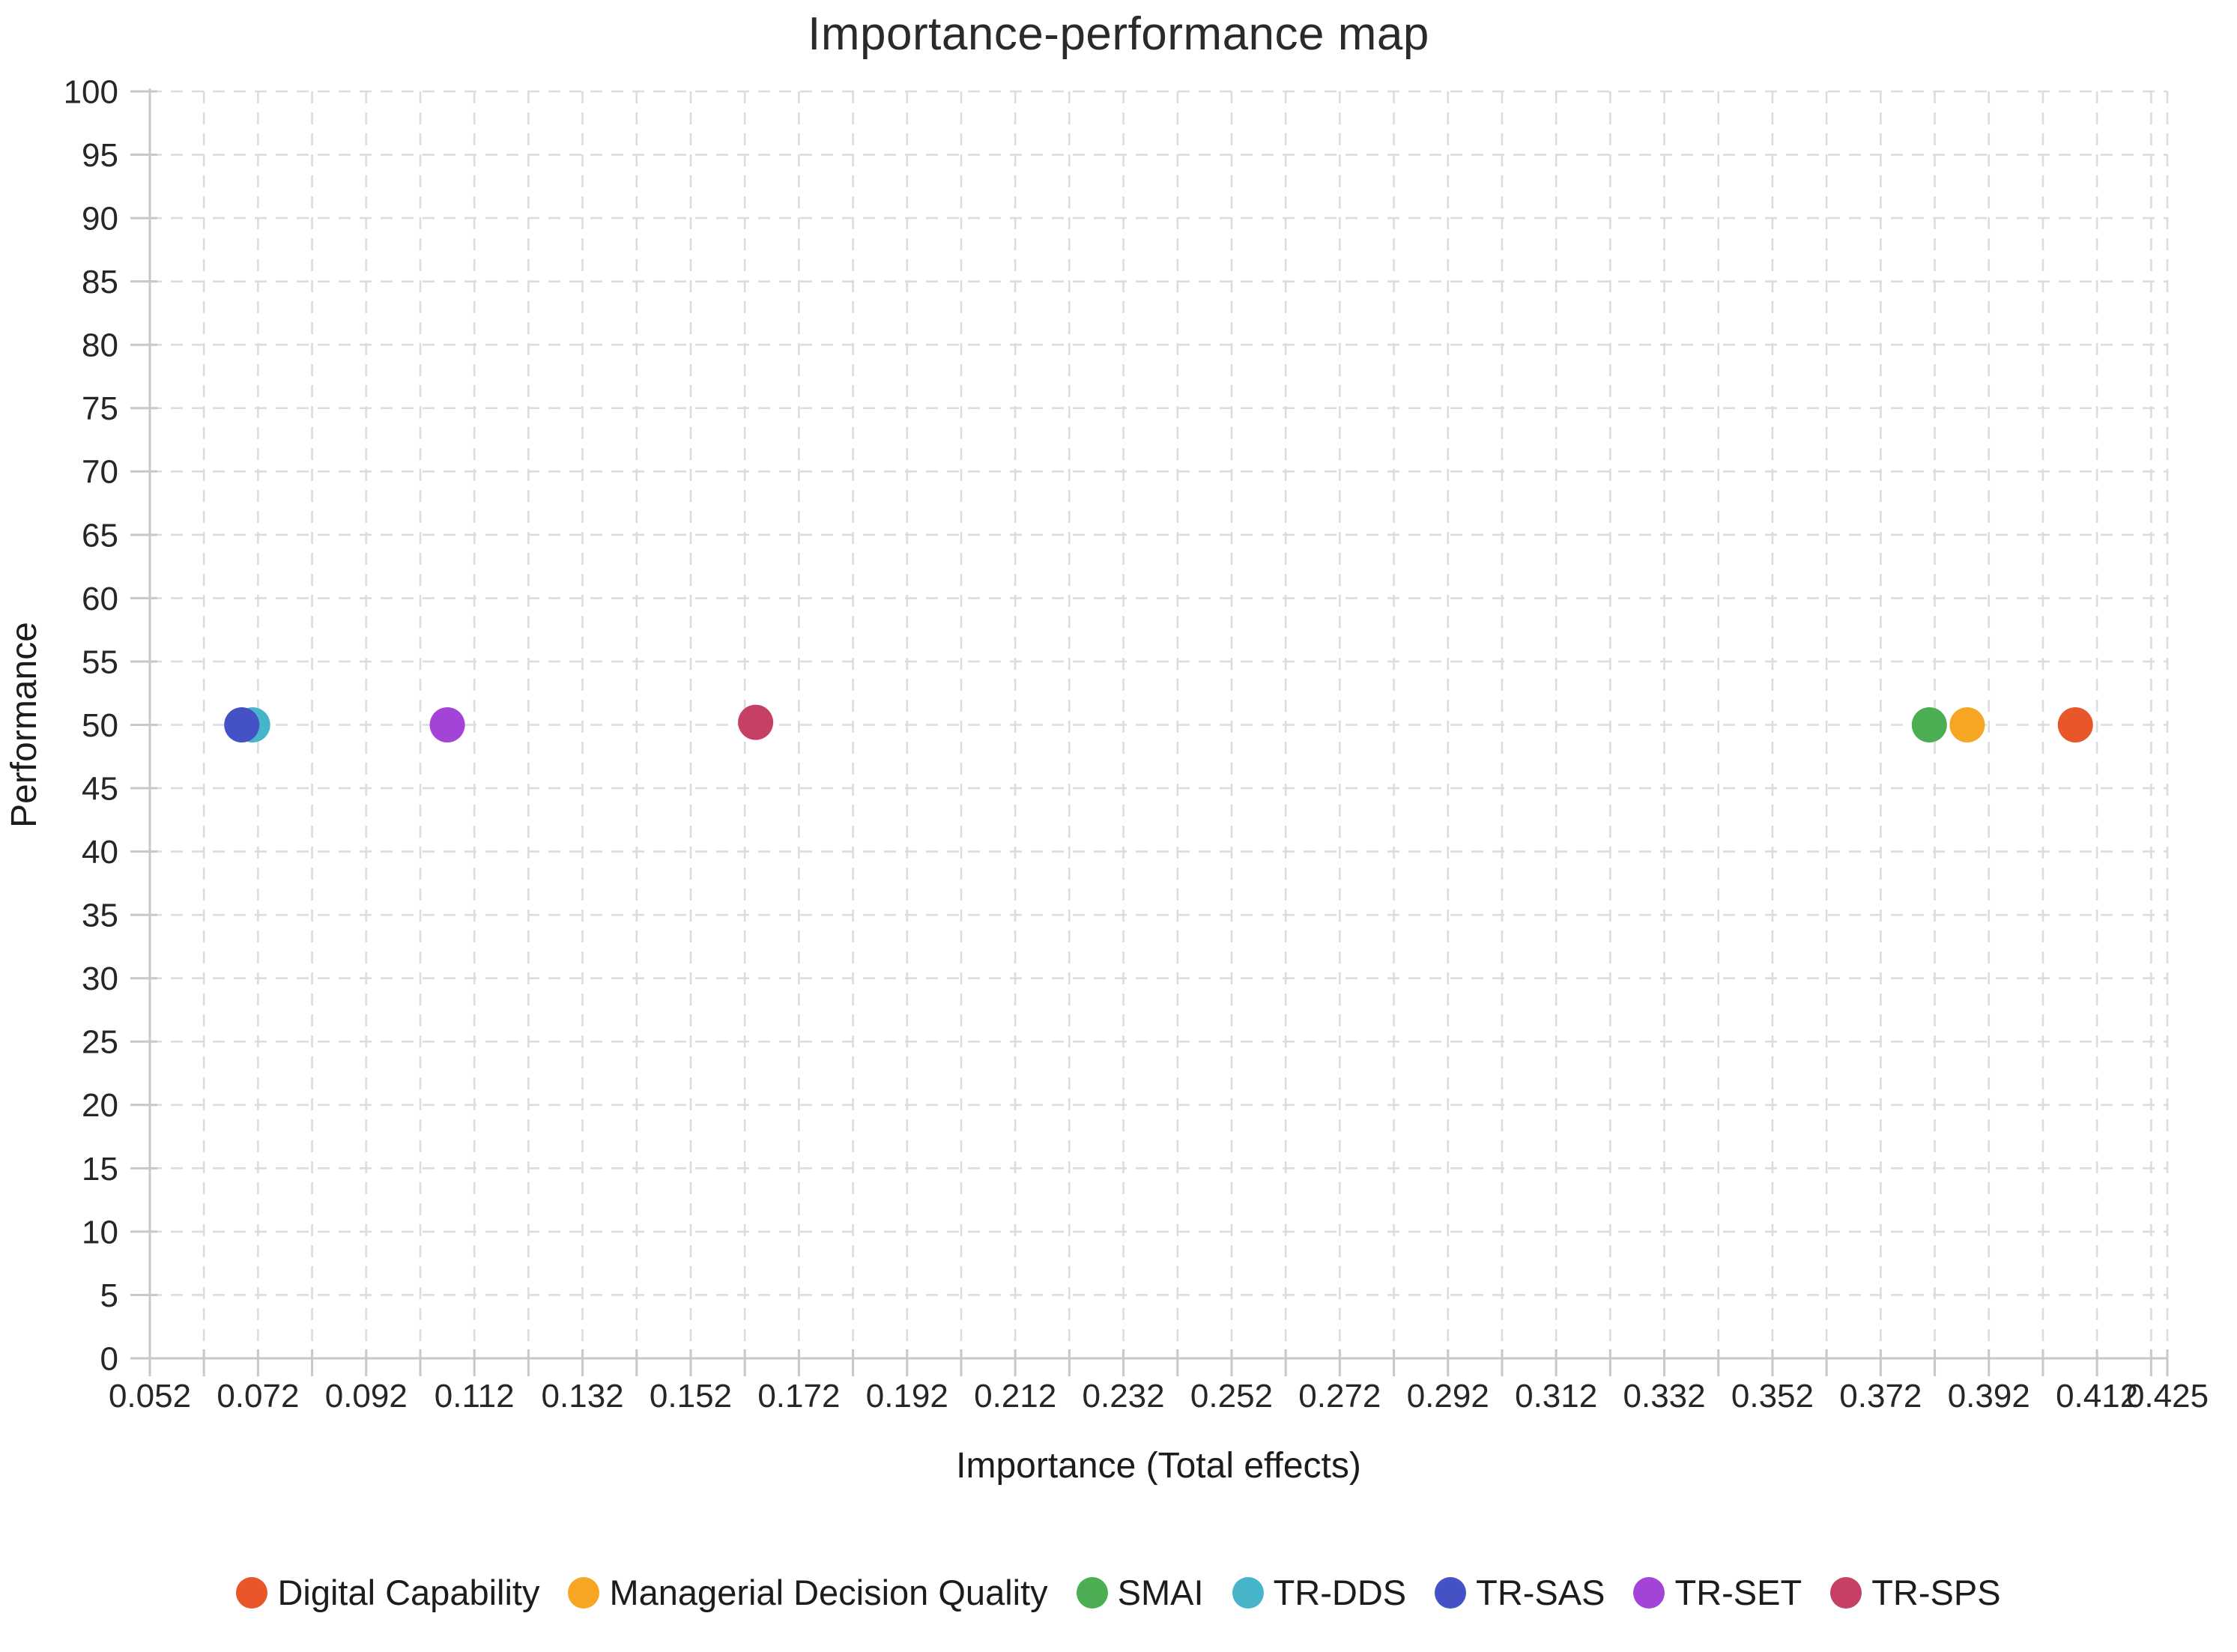  What do you see at coordinates (2097, 1396) in the screenshot?
I see `x-tick-label: 0.412` at bounding box center [2097, 1396].